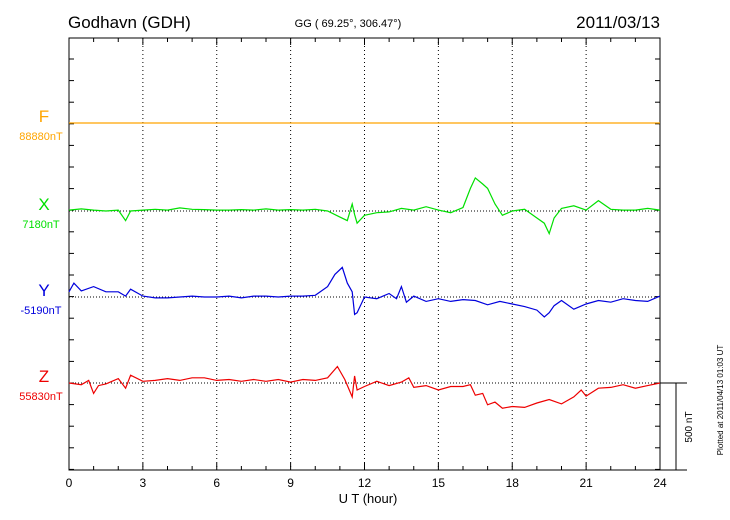 Image resolution: width=730 pixels, height=520 pixels. What do you see at coordinates (41, 225) in the screenshot?
I see `series-baseline-value-x: 7180nT` at bounding box center [41, 225].